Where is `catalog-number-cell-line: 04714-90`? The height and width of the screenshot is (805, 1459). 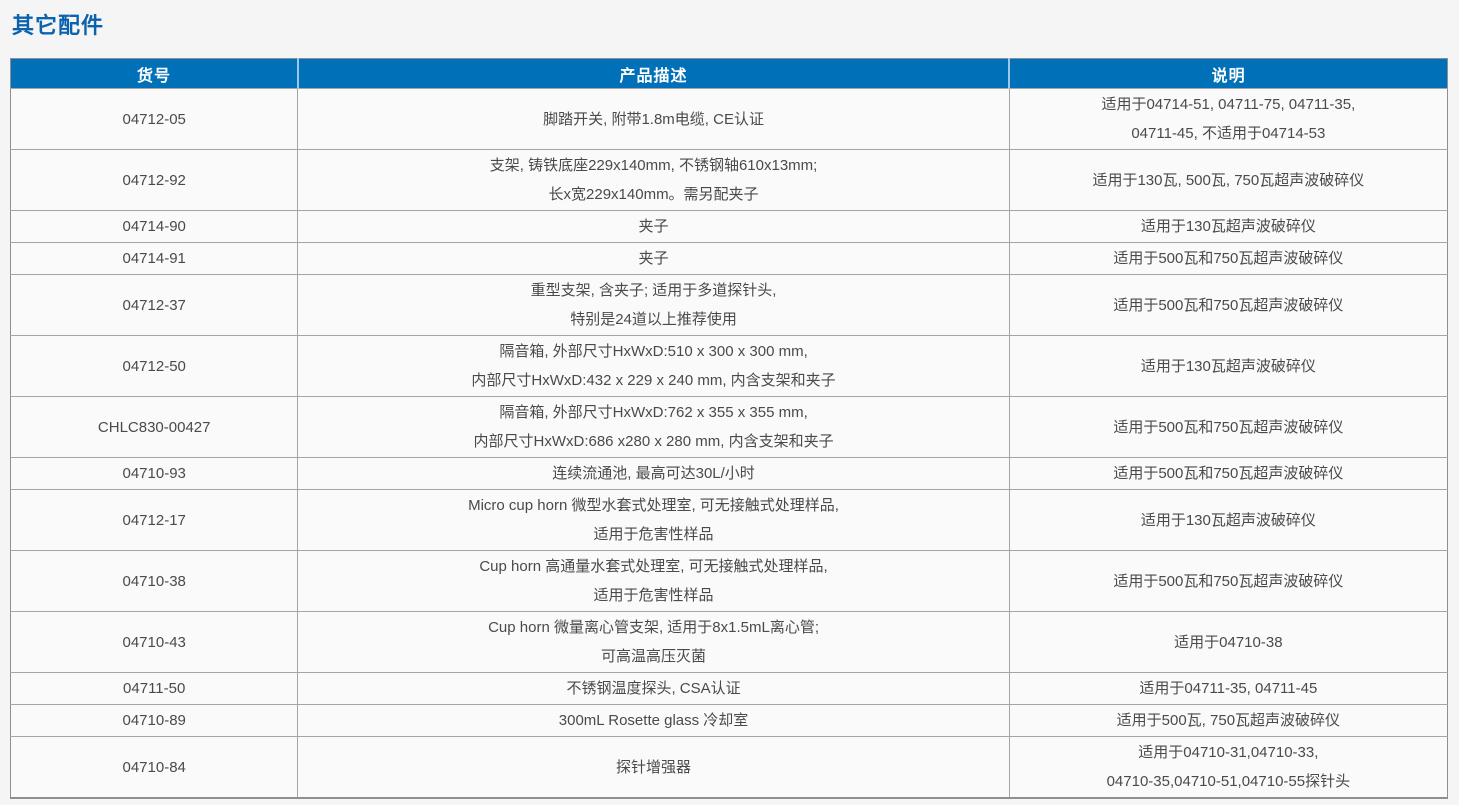 catalog-number-cell-line: 04714-90 is located at coordinates (154, 226).